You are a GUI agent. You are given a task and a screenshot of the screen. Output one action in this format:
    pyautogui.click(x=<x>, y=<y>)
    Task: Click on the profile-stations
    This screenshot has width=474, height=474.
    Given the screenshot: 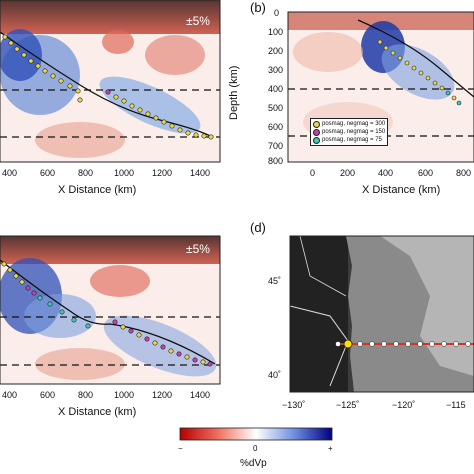 What is the action you would take?
    pyautogui.click(x=403, y=344)
    